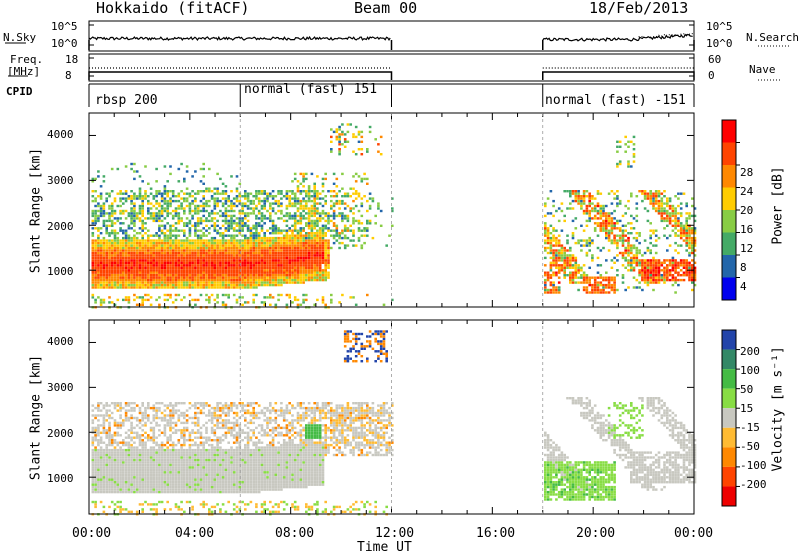 This screenshot has width=800, height=555. Describe the element at coordinates (618, 37) in the screenshot. I see `noise-sky-series` at that location.